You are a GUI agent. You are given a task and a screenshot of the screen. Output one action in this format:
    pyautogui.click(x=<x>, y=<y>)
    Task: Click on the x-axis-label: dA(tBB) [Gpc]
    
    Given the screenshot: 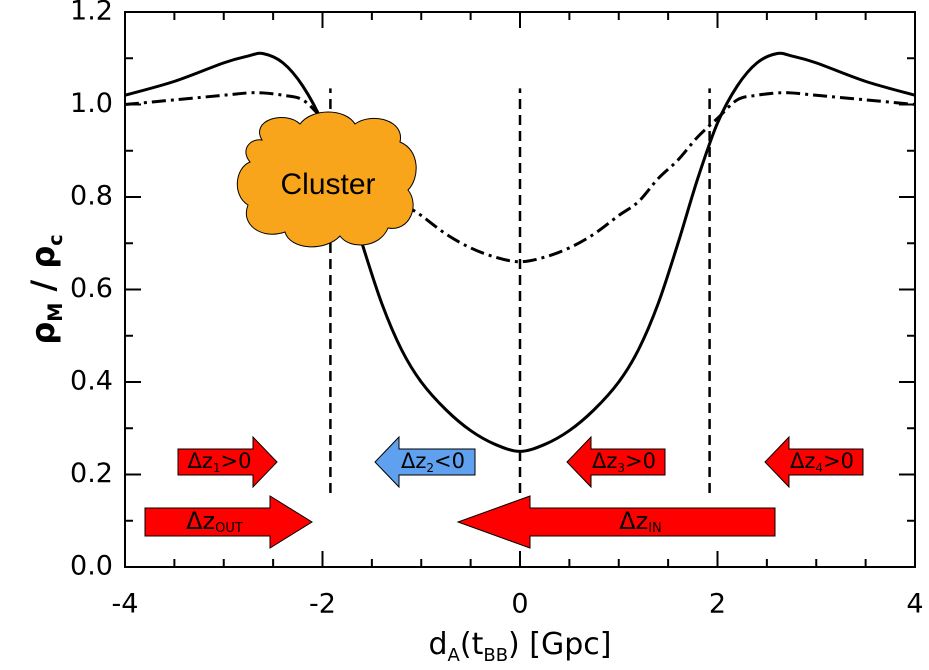 What is the action you would take?
    pyautogui.click(x=520, y=646)
    